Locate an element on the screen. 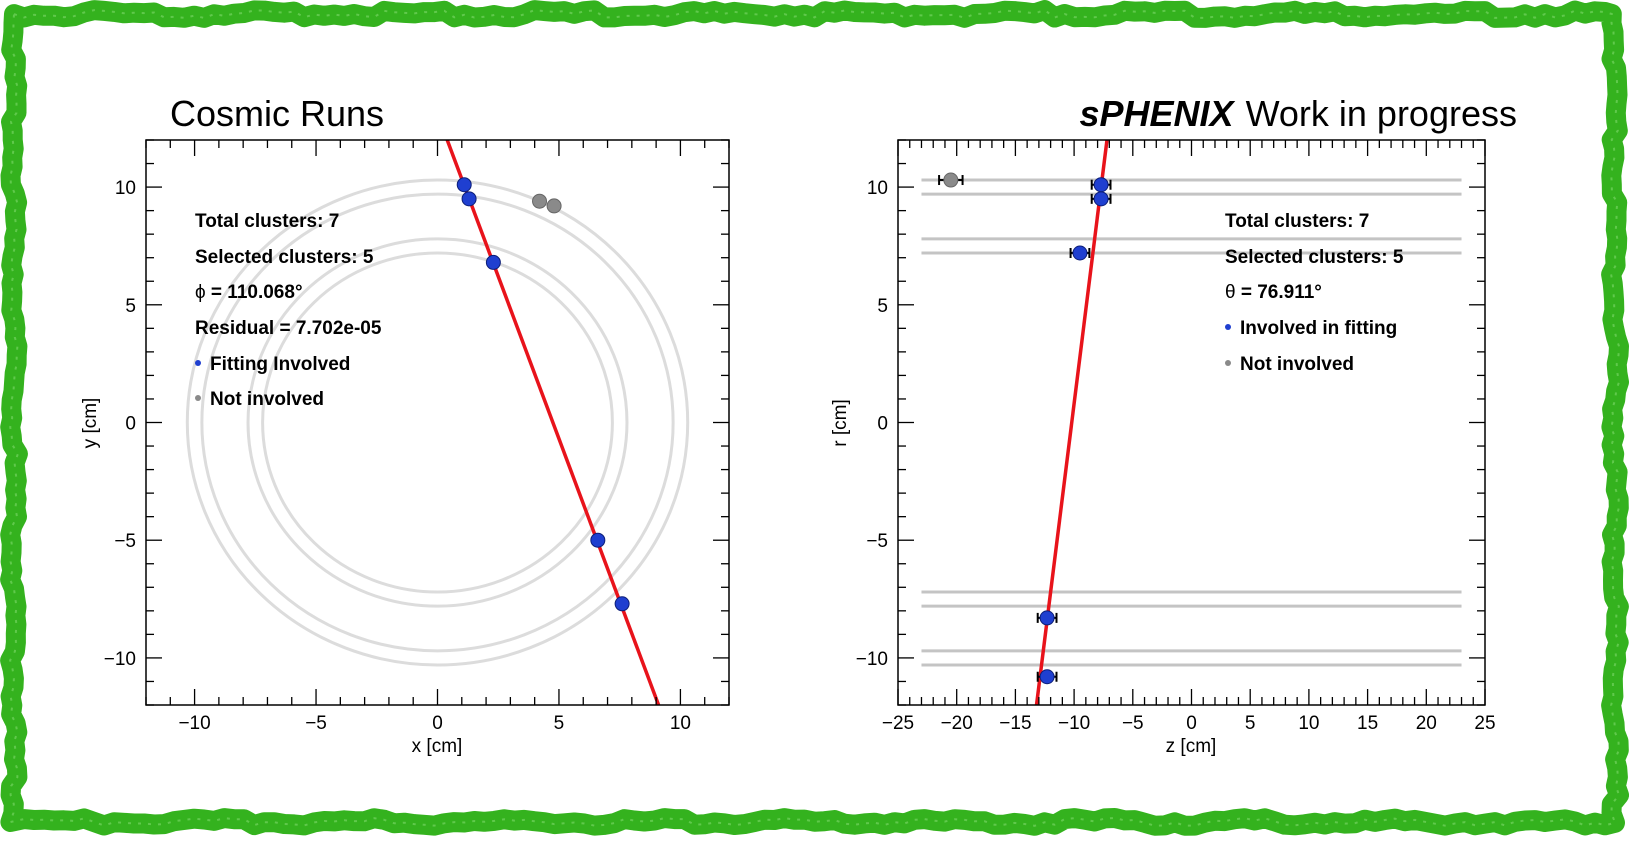 The width and height of the screenshot is (1629, 841). rz-legend-involved-label: Involved in fitting is located at coordinates (1318, 328).